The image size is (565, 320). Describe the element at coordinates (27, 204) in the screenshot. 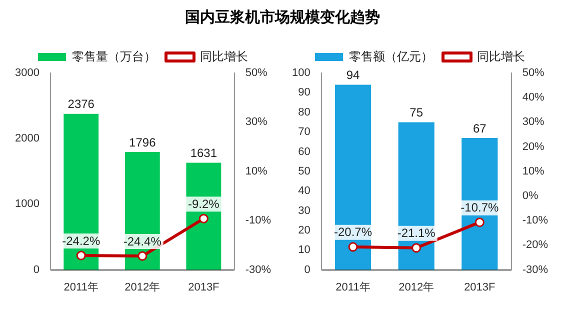

I see `y-tick-label: 1000` at that location.